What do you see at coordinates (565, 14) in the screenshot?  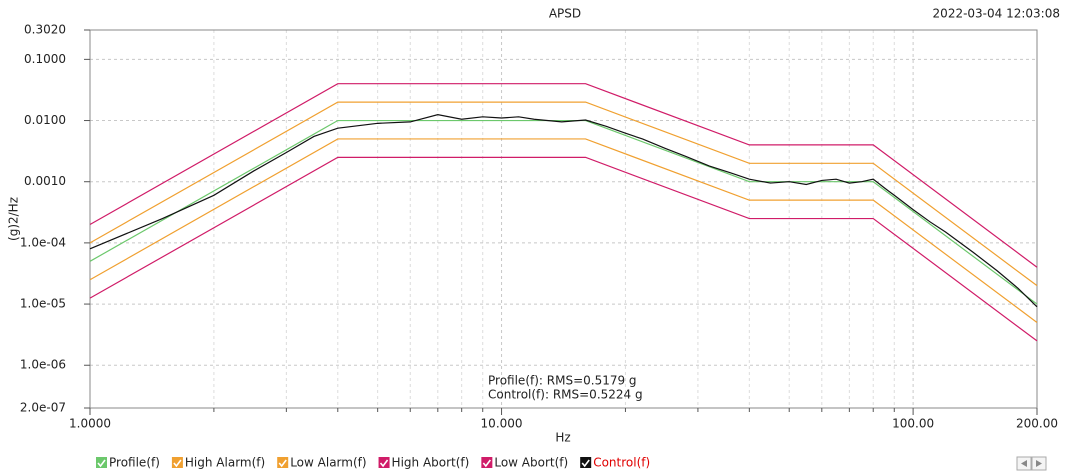 I see `chart-title: APSD` at bounding box center [565, 14].